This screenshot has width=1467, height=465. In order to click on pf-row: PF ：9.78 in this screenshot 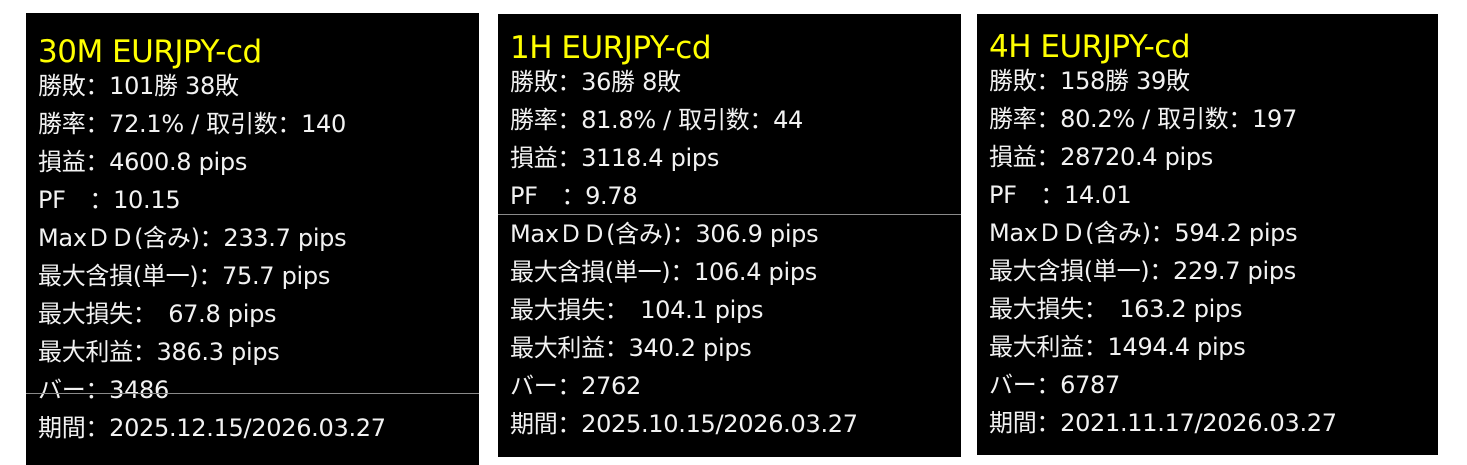, I will do `click(574, 196)`.